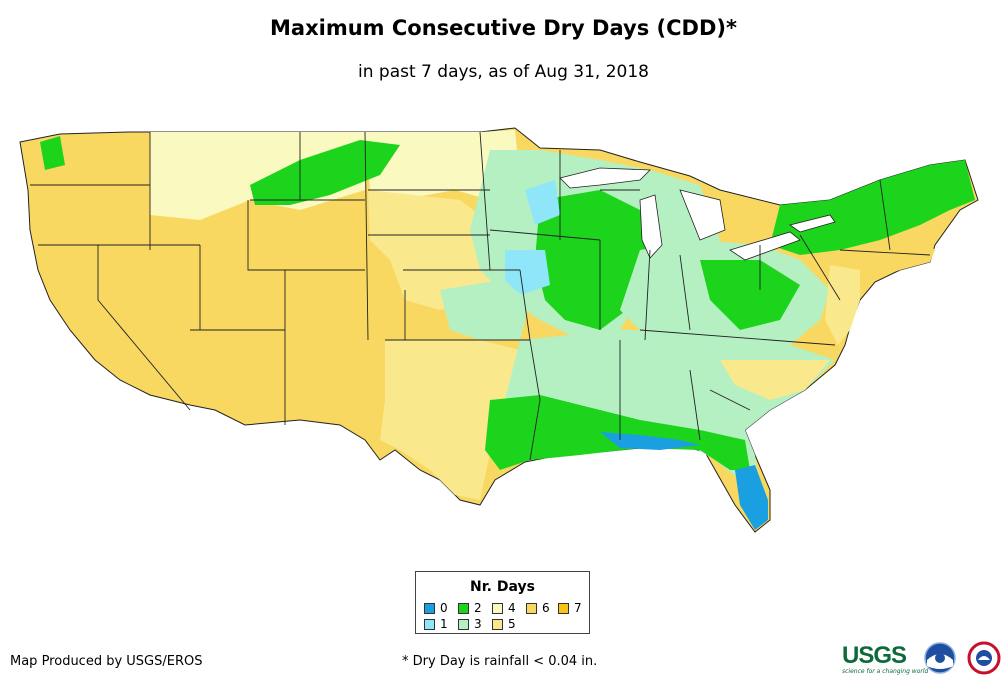  What do you see at coordinates (750, 295) in the screenshot?
I see `region-appalachia-dry2` at bounding box center [750, 295].